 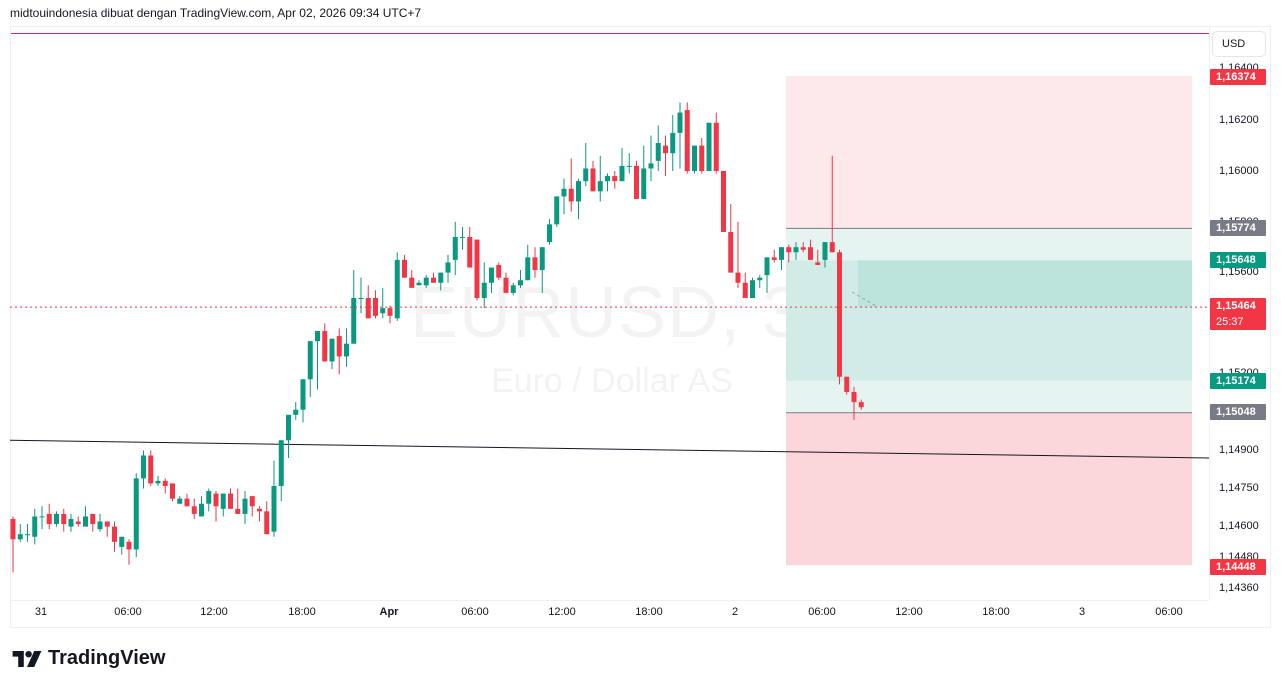 I want to click on trendline, so click(x=609, y=449).